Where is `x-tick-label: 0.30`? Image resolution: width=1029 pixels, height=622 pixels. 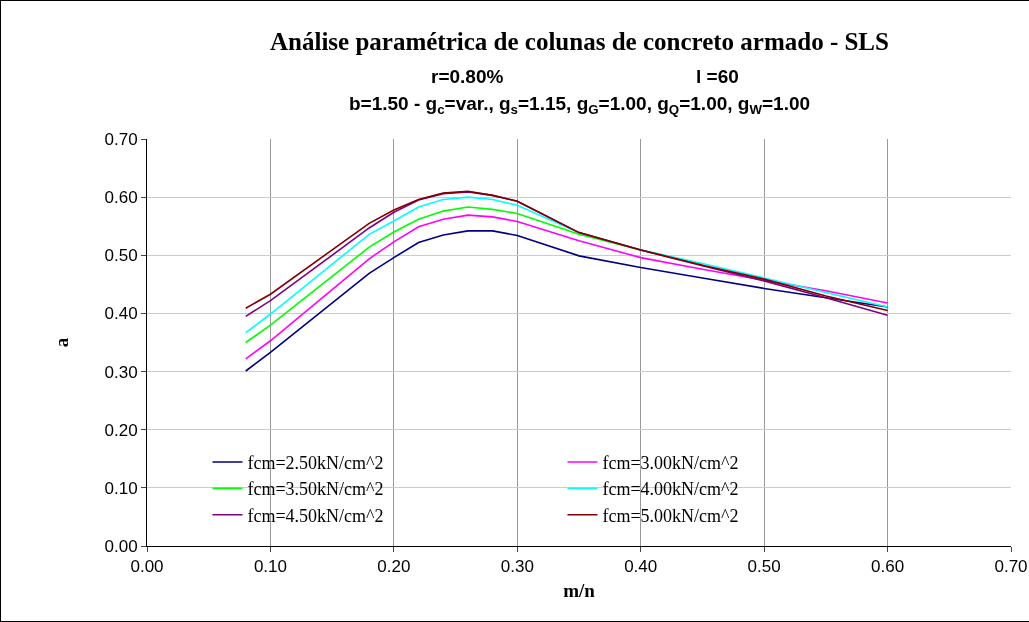
x-tick-label: 0.30 is located at coordinates (517, 567).